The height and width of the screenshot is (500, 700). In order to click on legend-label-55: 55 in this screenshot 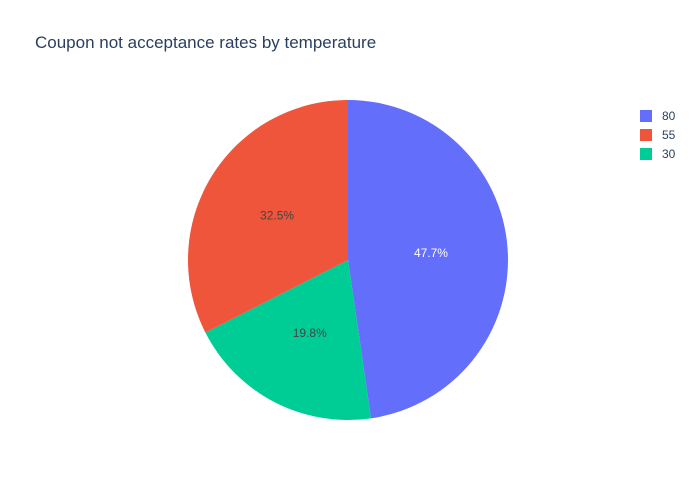, I will do `click(669, 134)`.